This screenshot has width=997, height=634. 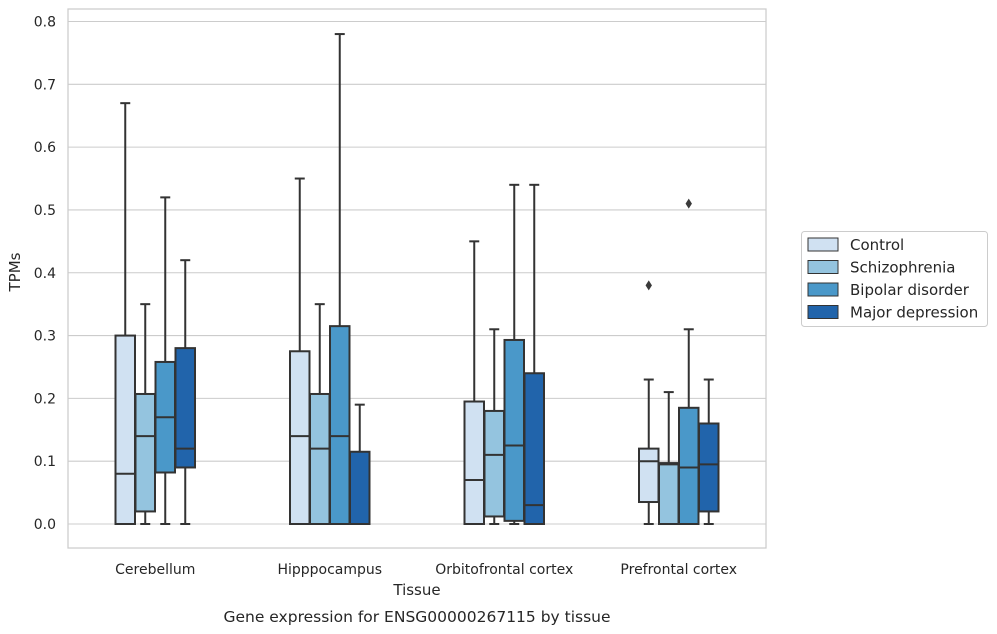 What do you see at coordinates (45, 337) in the screenshot?
I see `y-tick-label: 0.3` at bounding box center [45, 337].